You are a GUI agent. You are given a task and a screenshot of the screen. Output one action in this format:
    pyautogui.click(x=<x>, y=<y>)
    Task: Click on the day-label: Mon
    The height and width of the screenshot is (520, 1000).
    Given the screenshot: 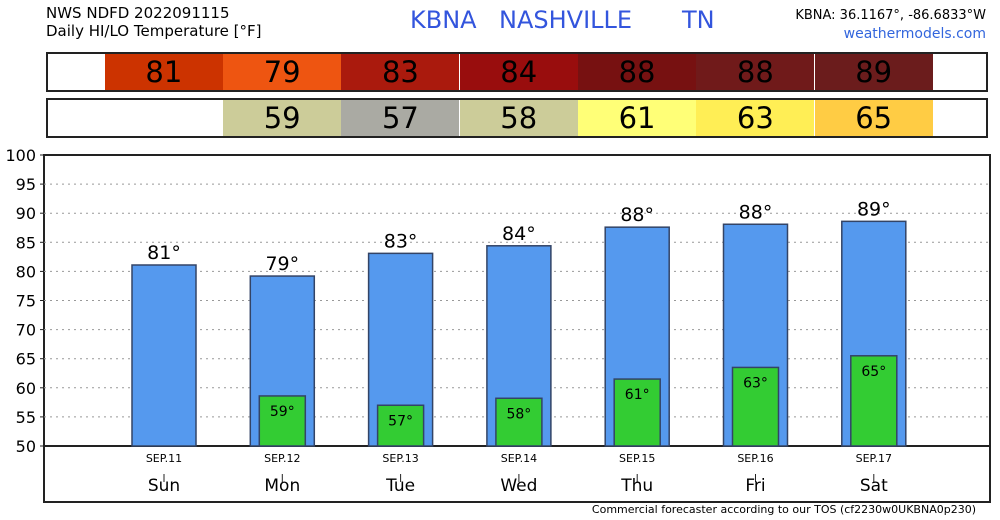 What is the action you would take?
    pyautogui.click(x=282, y=486)
    